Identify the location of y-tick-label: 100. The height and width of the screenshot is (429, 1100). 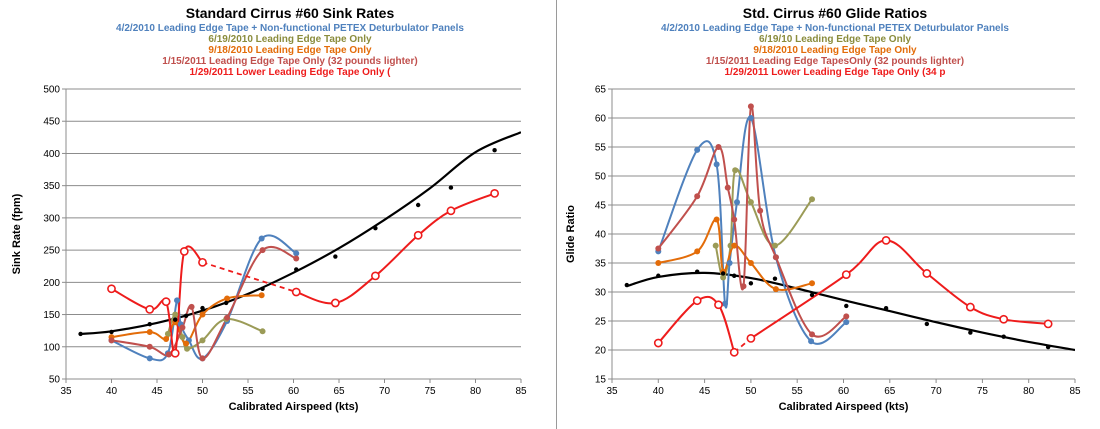
(51, 347).